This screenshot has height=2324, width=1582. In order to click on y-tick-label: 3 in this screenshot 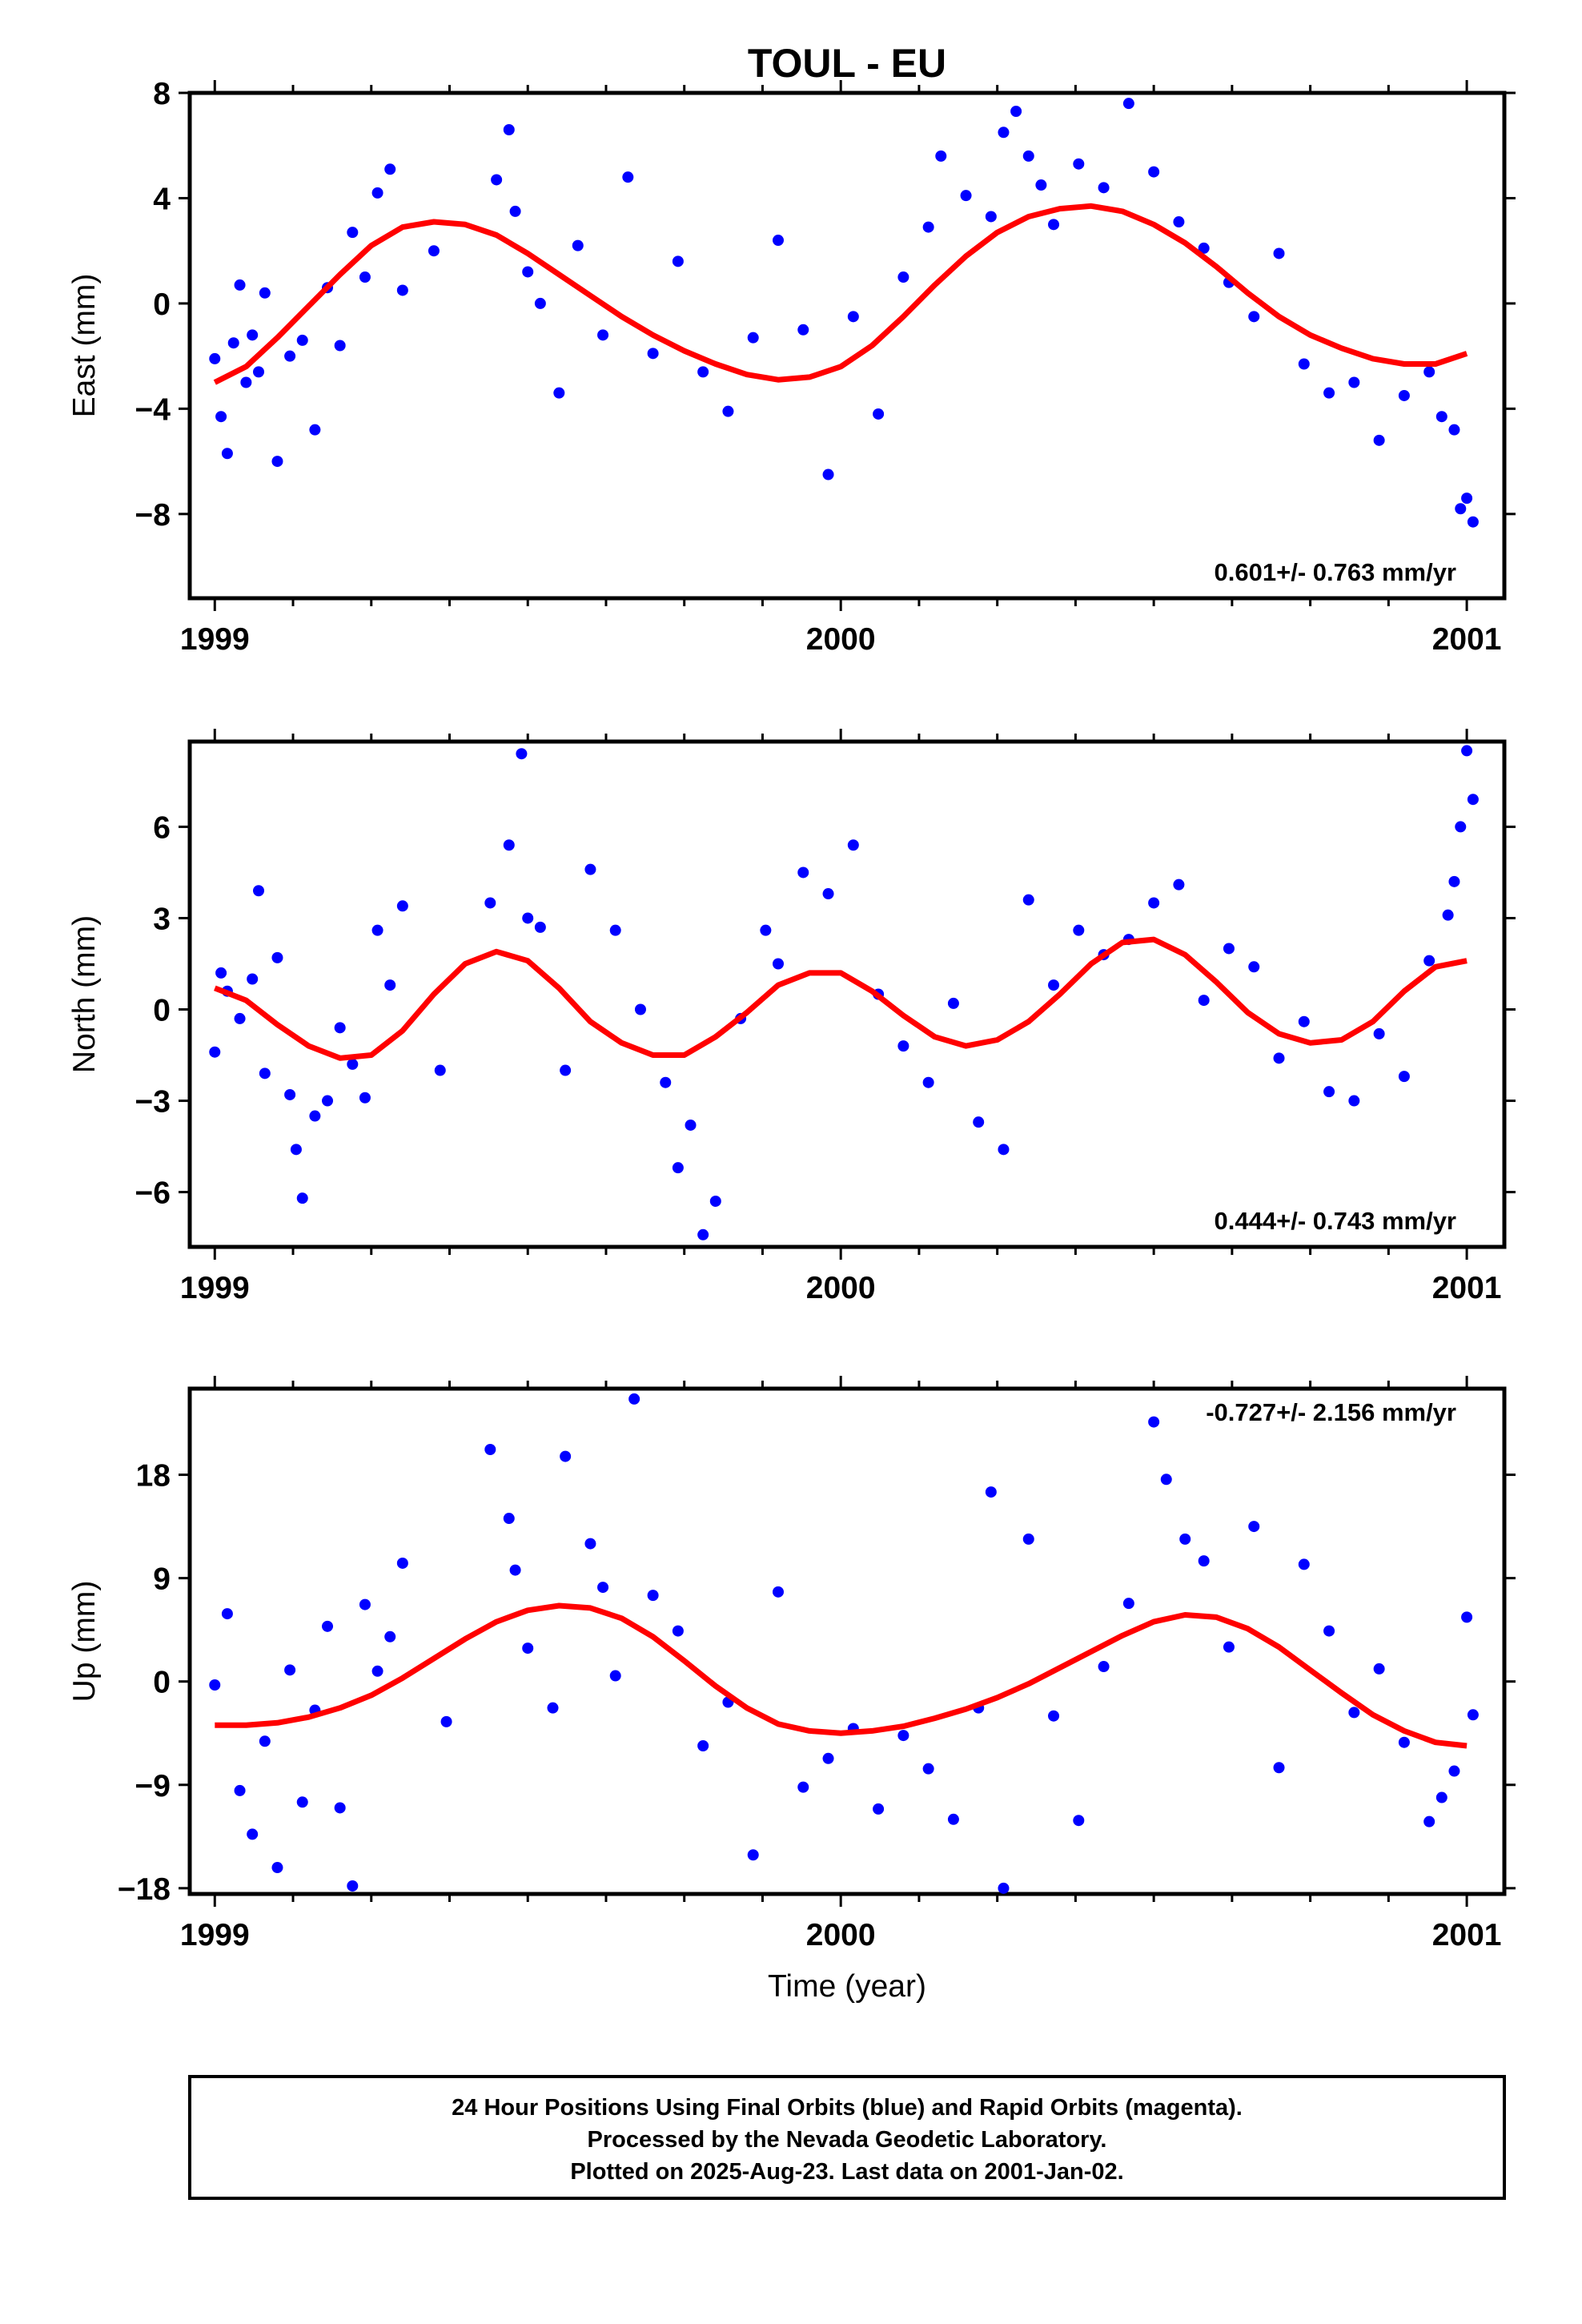, I will do `click(162, 919)`.